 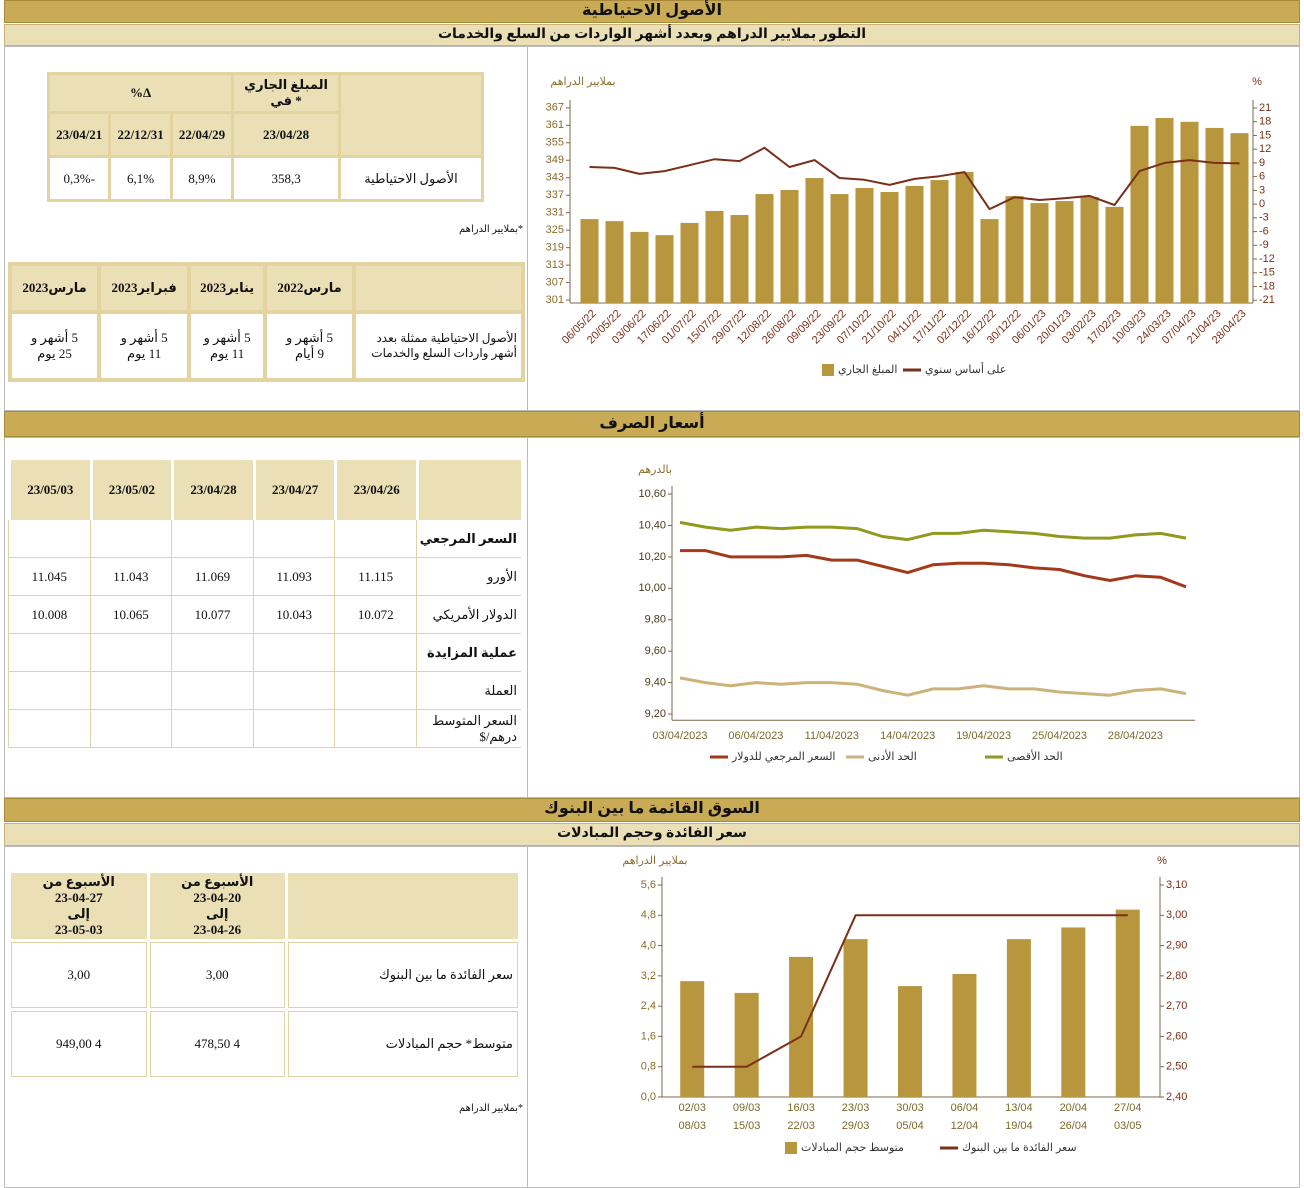 I want to click on section-title: أسعار الصرف, so click(x=652, y=424).